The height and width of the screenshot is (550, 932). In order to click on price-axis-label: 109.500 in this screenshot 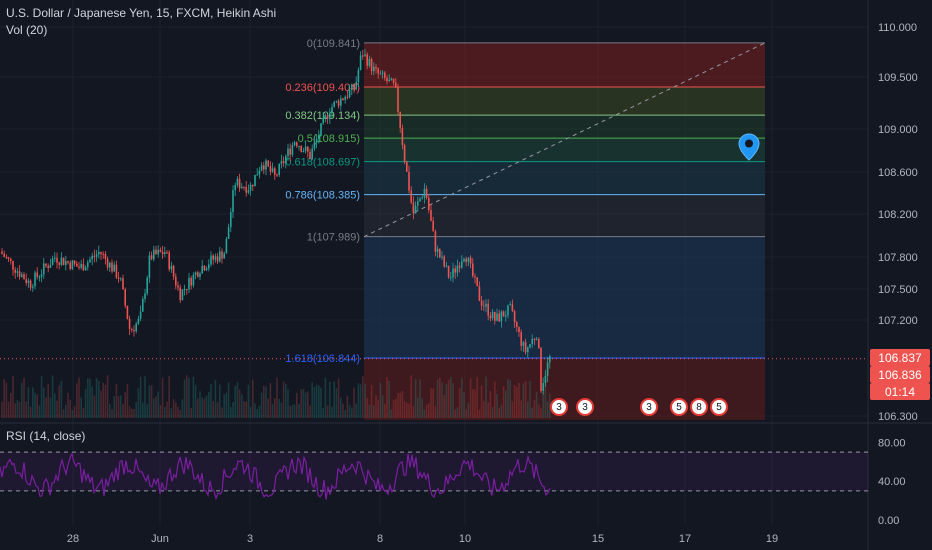, I will do `click(898, 78)`.